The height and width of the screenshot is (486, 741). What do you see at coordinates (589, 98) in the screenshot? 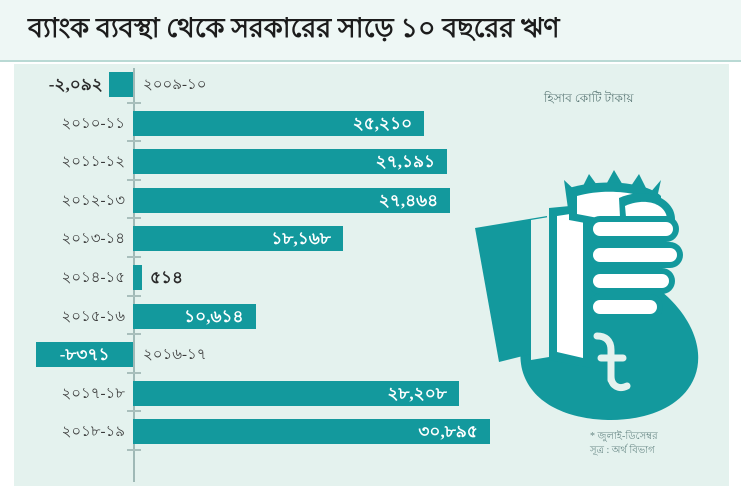
I see `unit-note: হিসাব কোটি টাকায়` at bounding box center [589, 98].